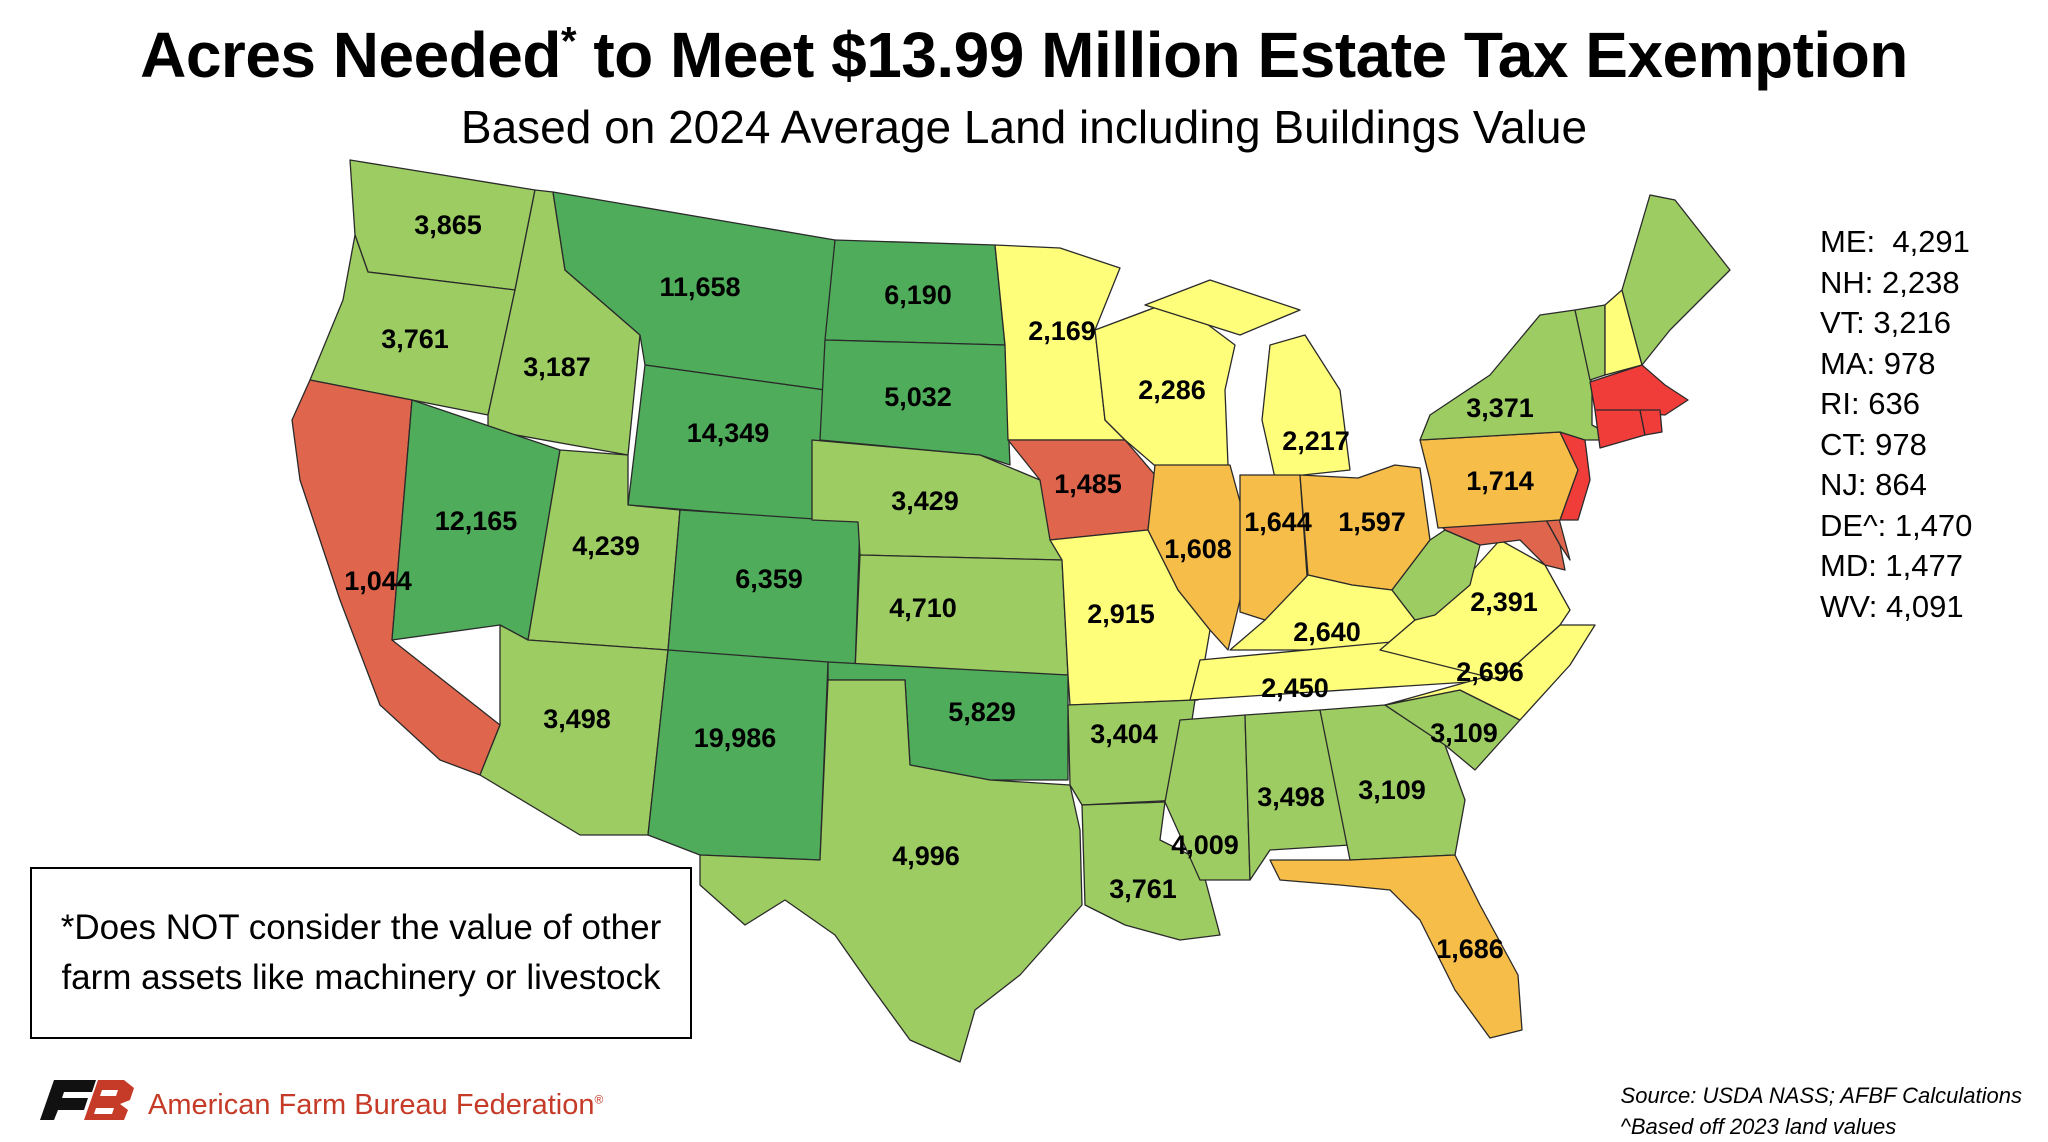 This screenshot has width=2048, height=1142. What do you see at coordinates (1316, 441) in the screenshot?
I see `state-label-MI: 2,217` at bounding box center [1316, 441].